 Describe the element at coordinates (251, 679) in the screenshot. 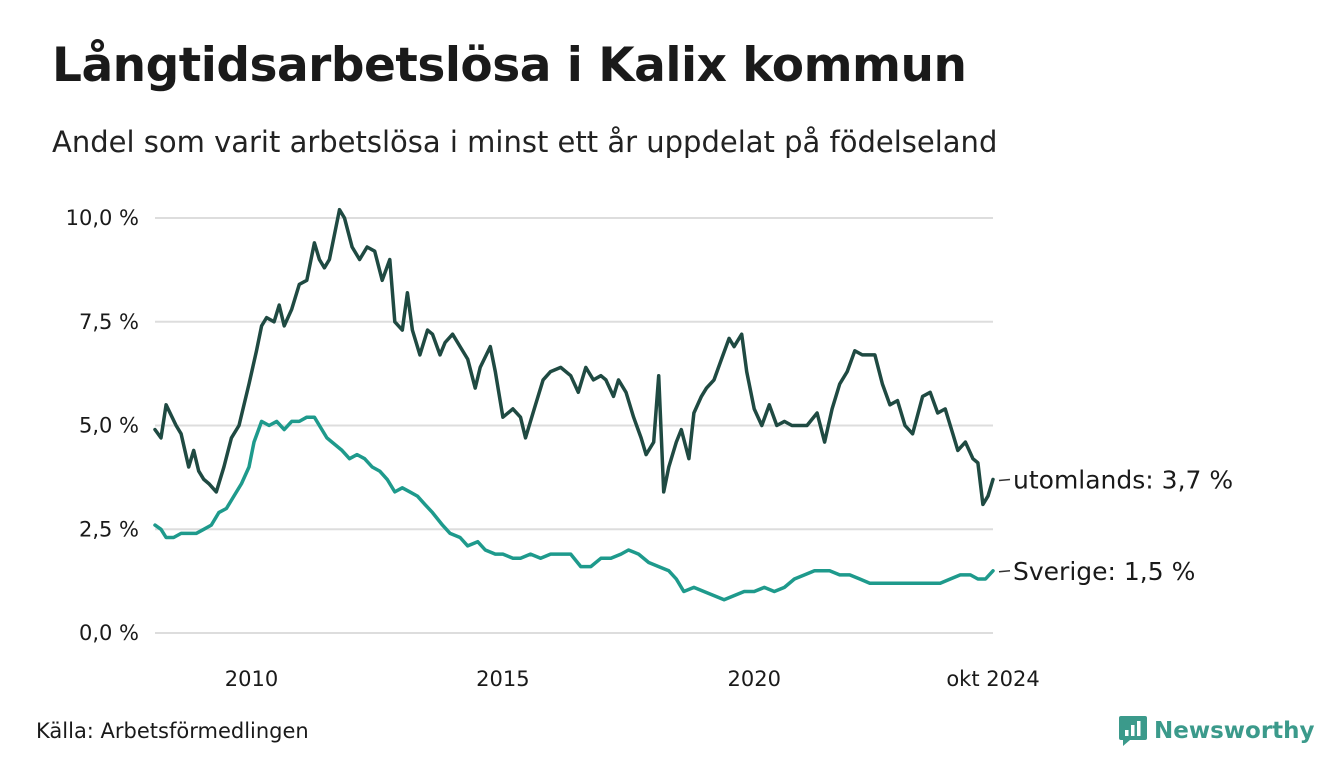

I see `x-tick-label: 2010` at that location.